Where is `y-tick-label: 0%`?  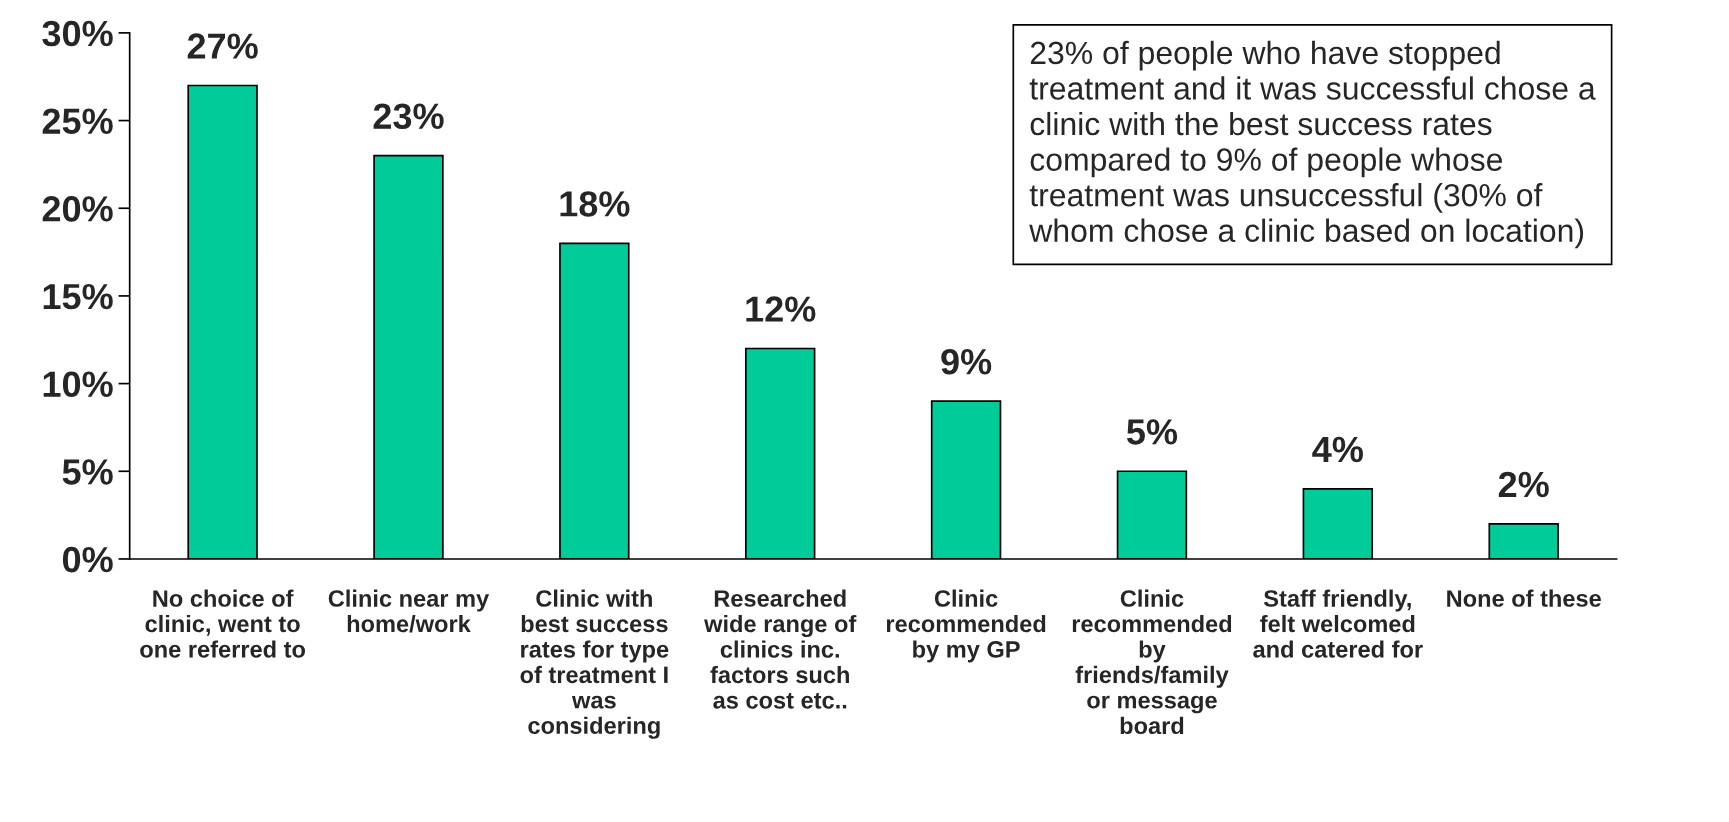 y-tick-label: 0% is located at coordinates (87, 559).